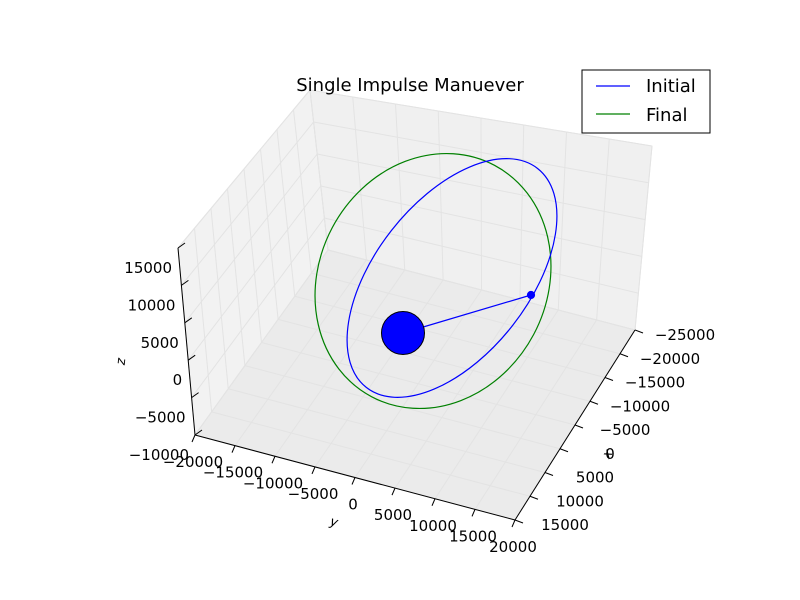 The height and width of the screenshot is (600, 800). What do you see at coordinates (122, 361) in the screenshot?
I see `z-axis-label: z` at bounding box center [122, 361].